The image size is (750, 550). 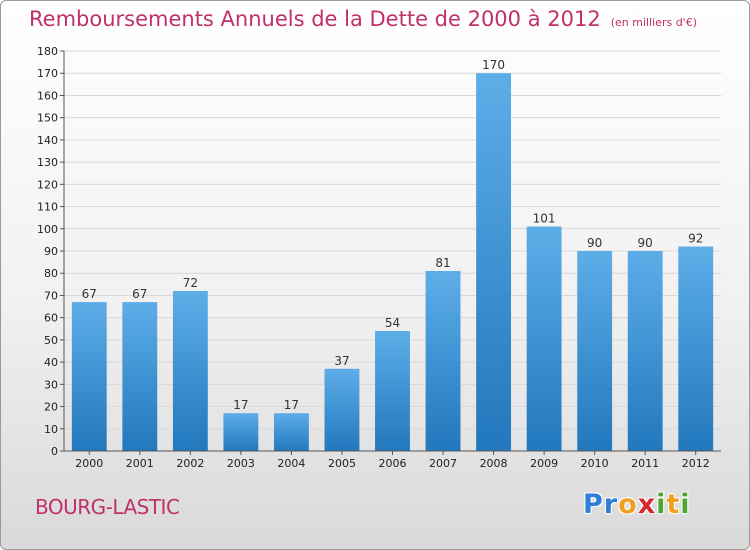 I want to click on logo-letter: x, so click(x=647, y=504).